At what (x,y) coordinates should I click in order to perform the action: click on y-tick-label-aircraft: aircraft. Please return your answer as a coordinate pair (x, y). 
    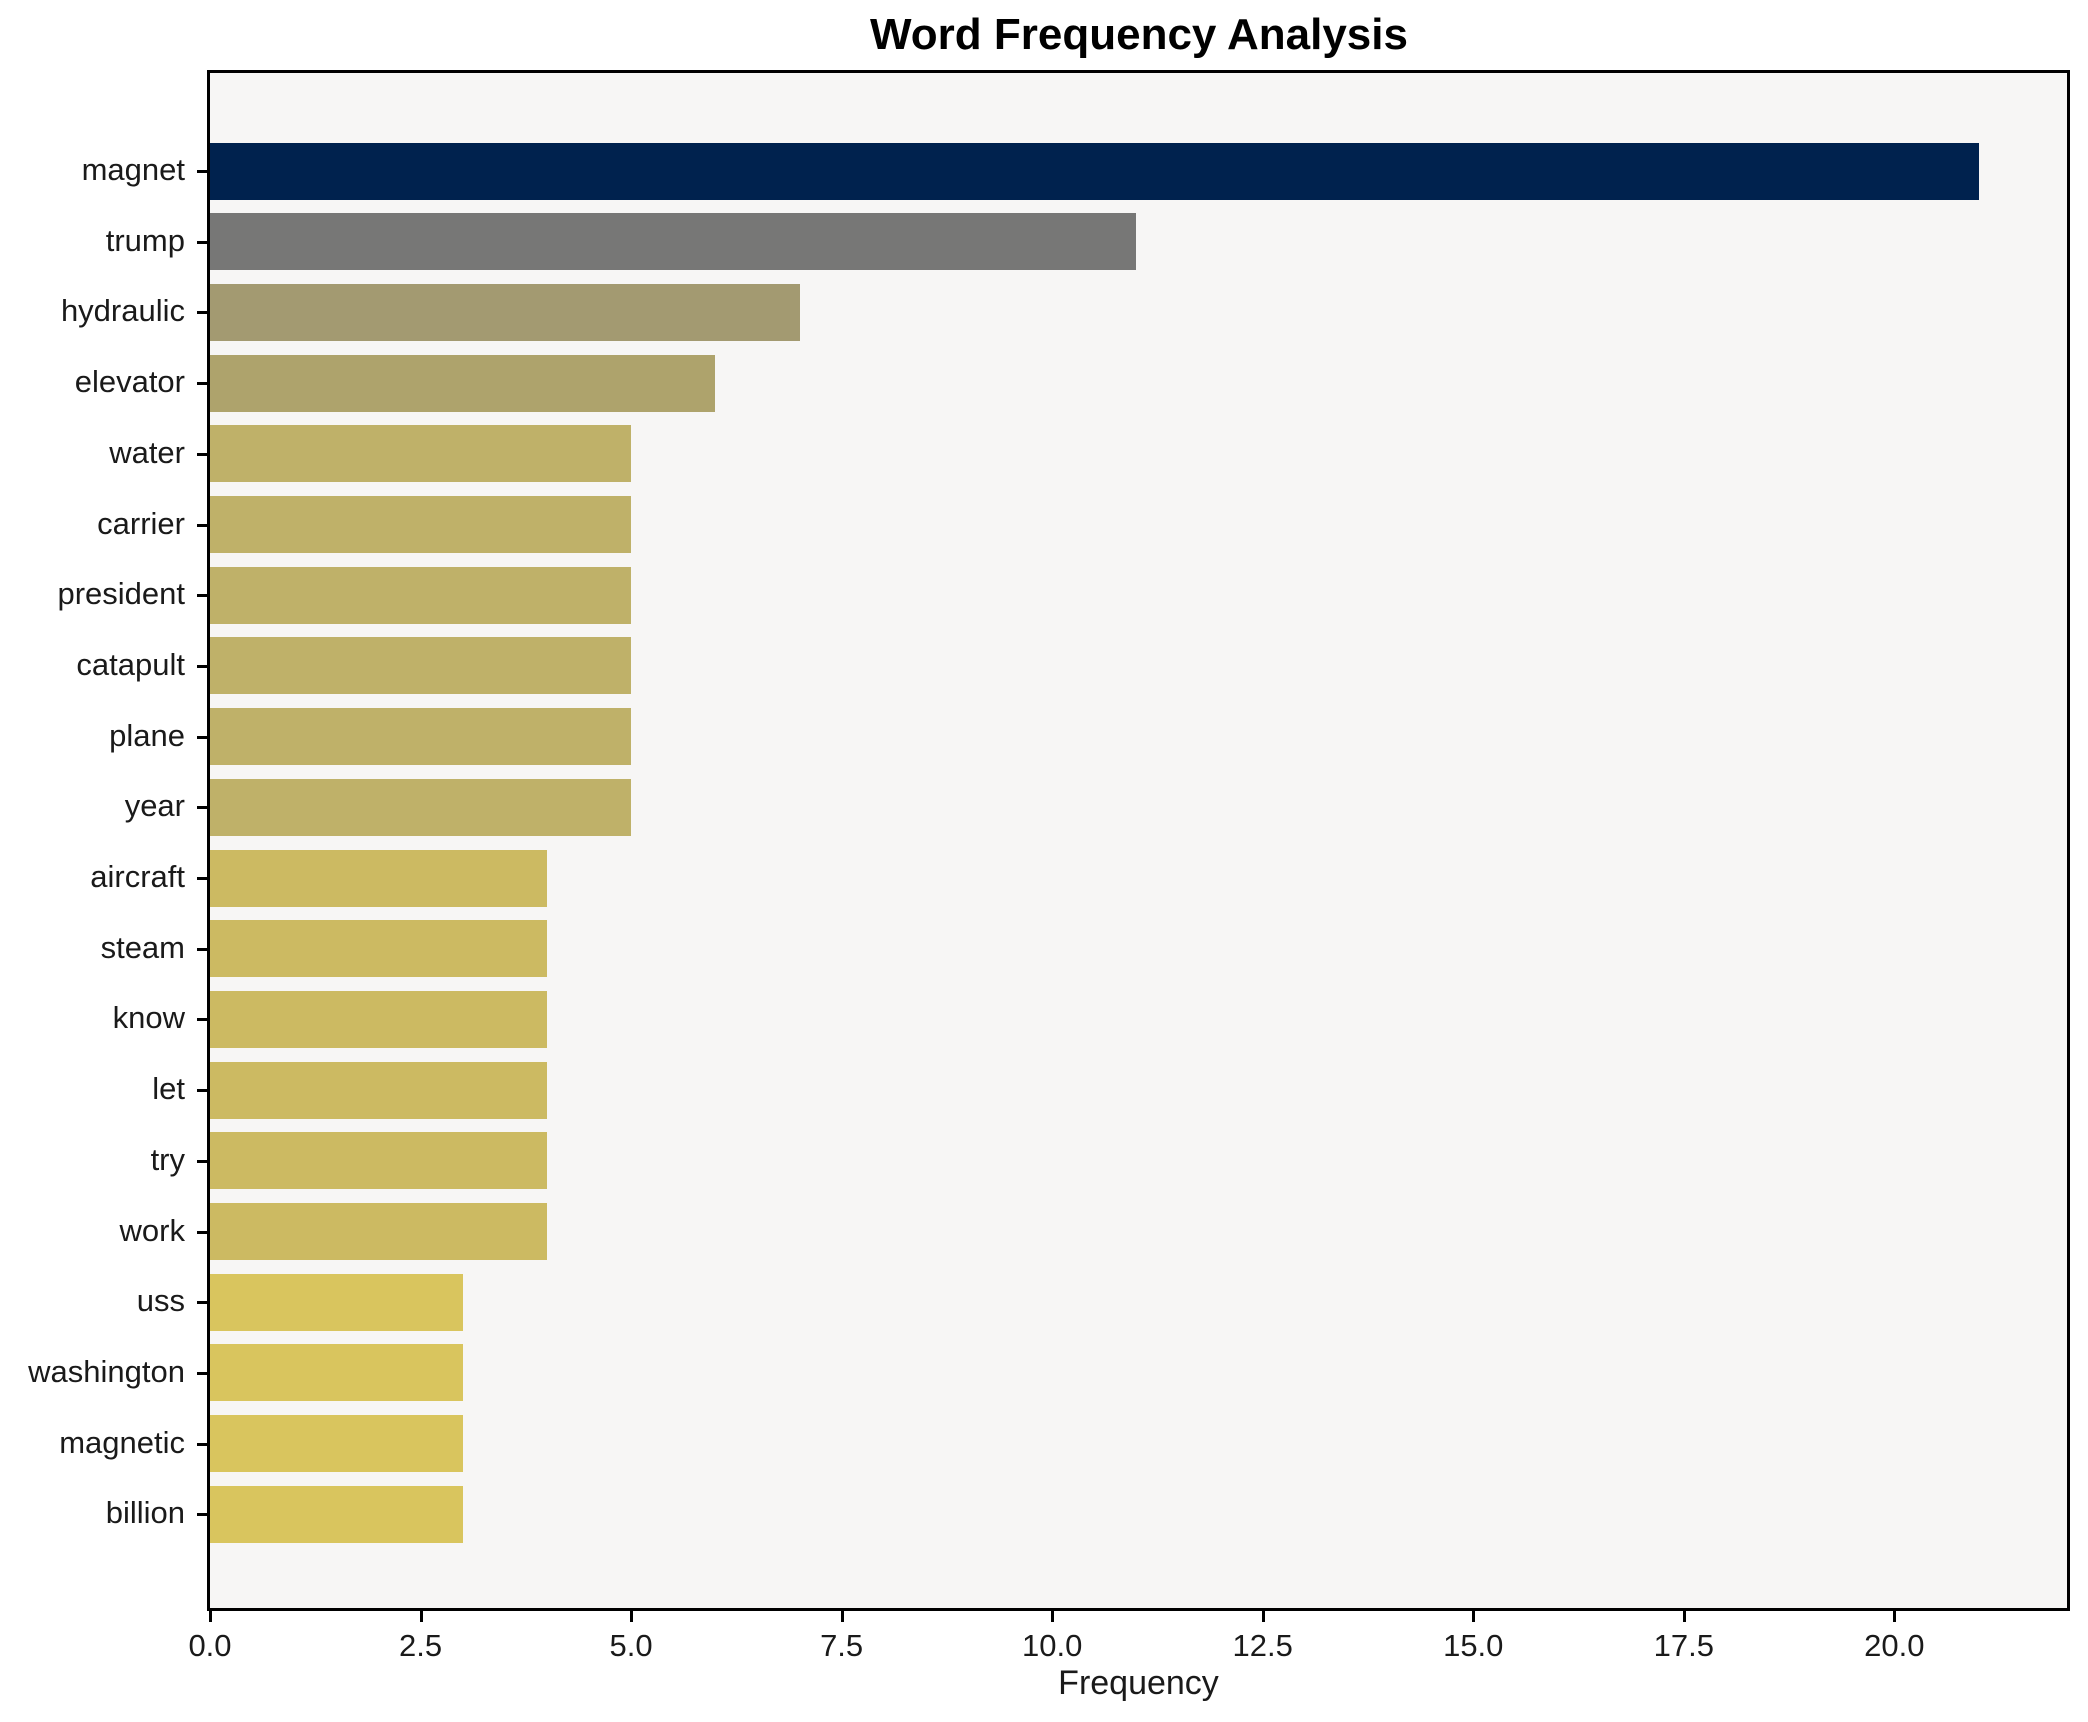
    Looking at the image, I should click on (137, 876).